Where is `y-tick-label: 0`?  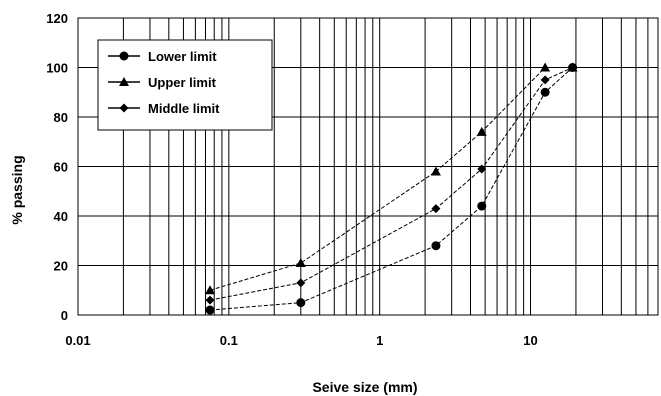
y-tick-label: 0 is located at coordinates (64, 315).